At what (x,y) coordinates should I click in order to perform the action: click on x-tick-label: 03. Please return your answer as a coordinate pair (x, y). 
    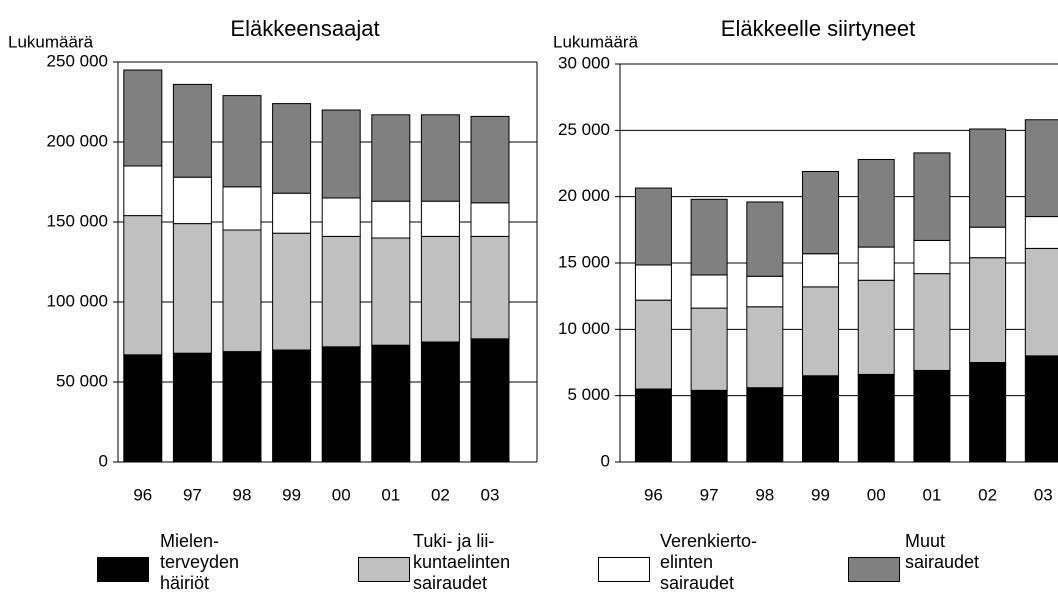
    Looking at the image, I should click on (1043, 494).